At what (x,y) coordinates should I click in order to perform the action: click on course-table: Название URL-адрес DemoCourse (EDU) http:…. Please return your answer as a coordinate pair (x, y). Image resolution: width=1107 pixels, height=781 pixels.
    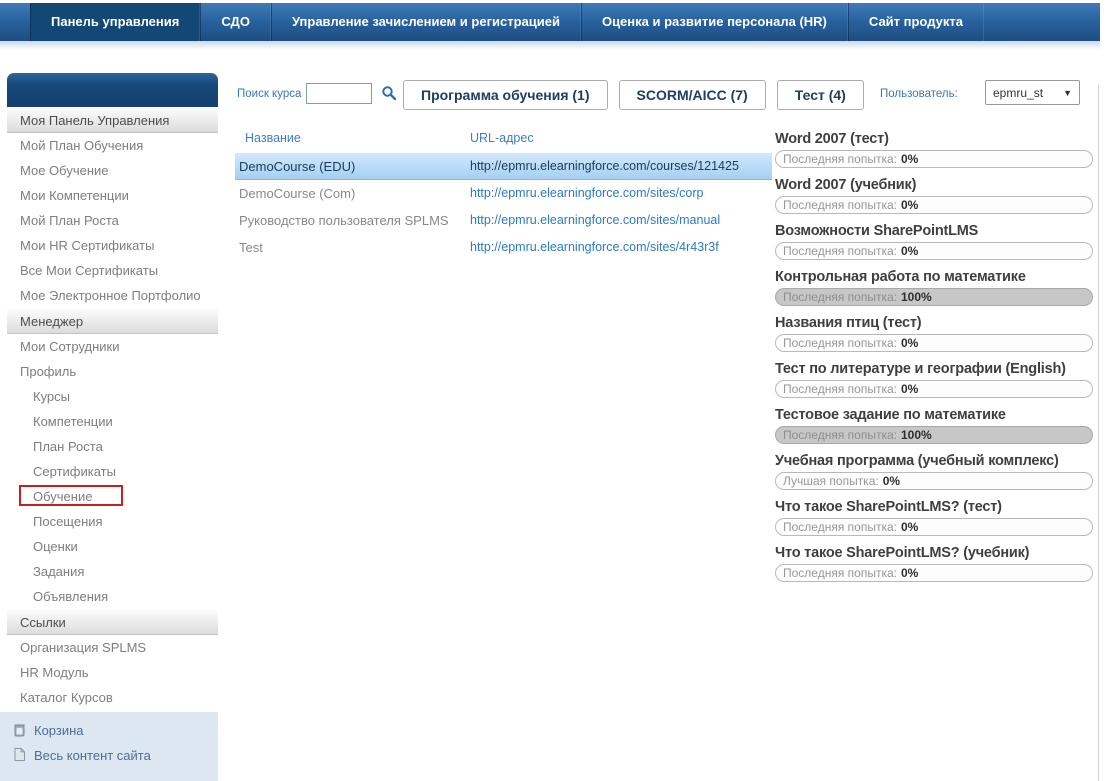
    Looking at the image, I should click on (503, 196).